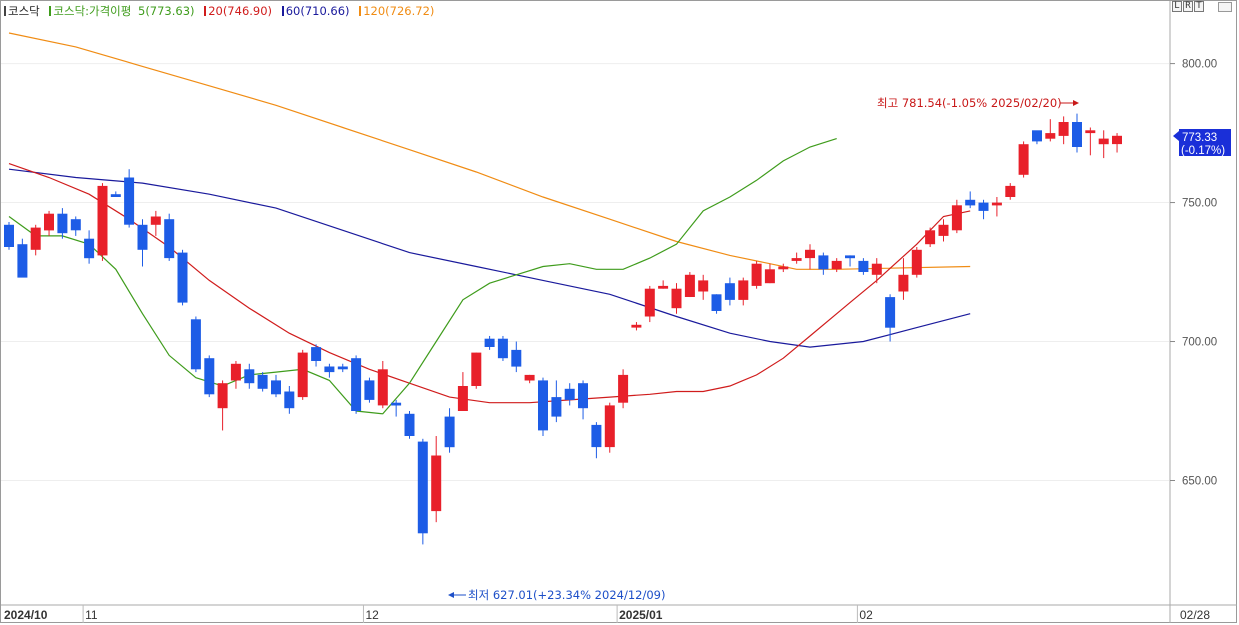 This screenshot has width=1239, height=625. I want to click on legend-price-label: 코스닥:가격이평, so click(92, 11).